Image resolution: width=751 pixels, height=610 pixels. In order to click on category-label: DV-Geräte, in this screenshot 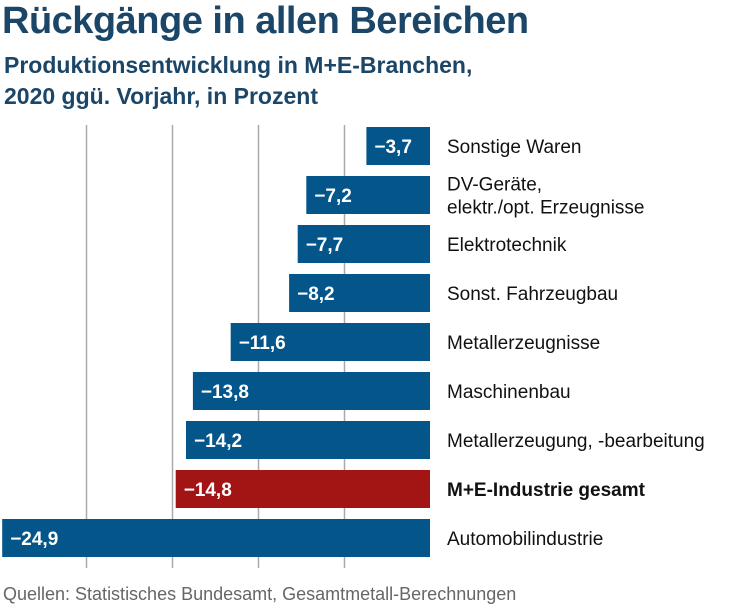, I will do `click(494, 185)`.